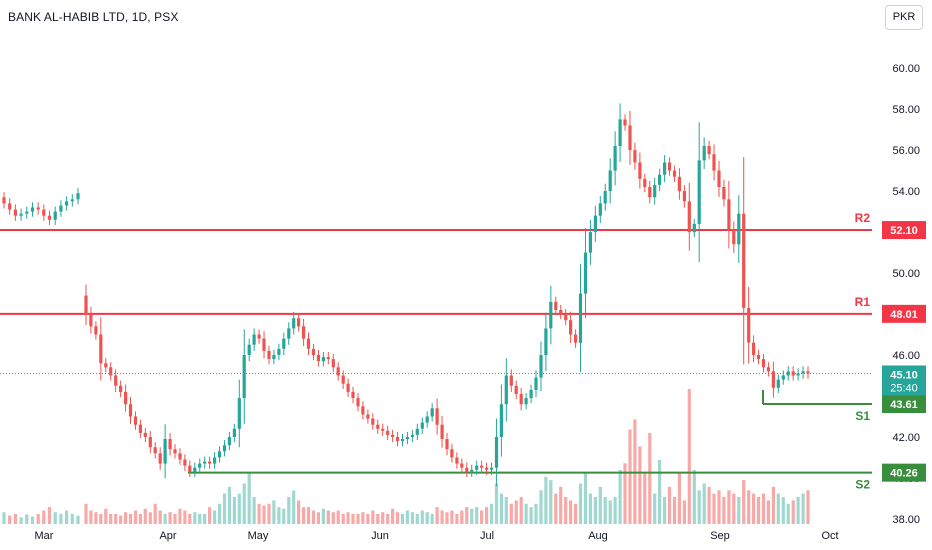 The width and height of the screenshot is (932, 550). What do you see at coordinates (720, 536) in the screenshot?
I see `time-tick-label: Sep` at bounding box center [720, 536].